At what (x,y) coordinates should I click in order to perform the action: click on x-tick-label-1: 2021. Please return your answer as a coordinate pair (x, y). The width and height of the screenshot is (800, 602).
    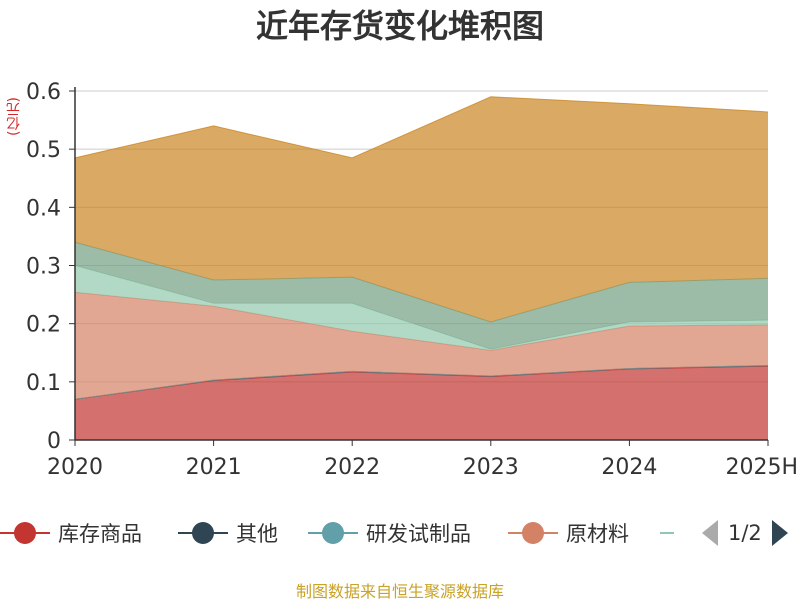
    Looking at the image, I should click on (214, 467).